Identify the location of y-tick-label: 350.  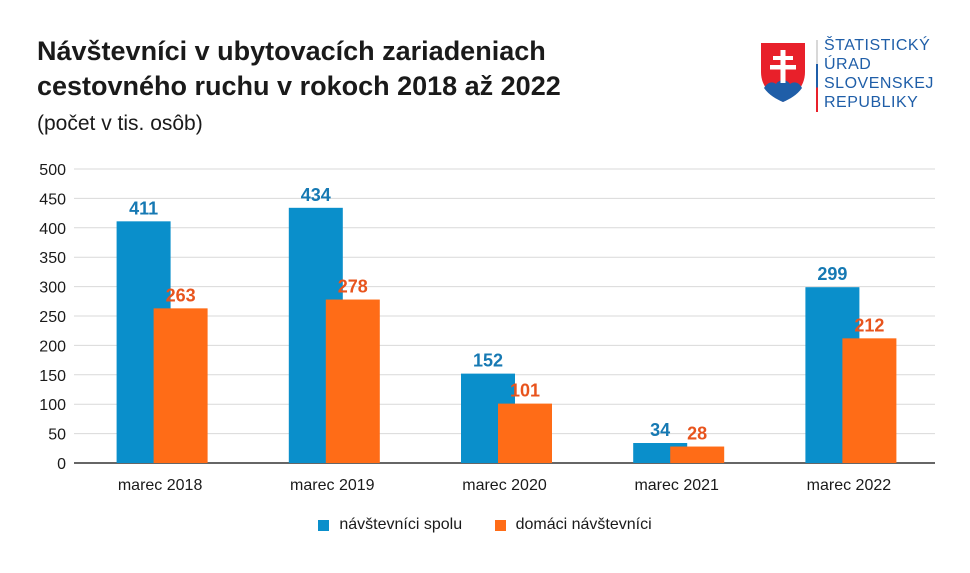
(52, 258).